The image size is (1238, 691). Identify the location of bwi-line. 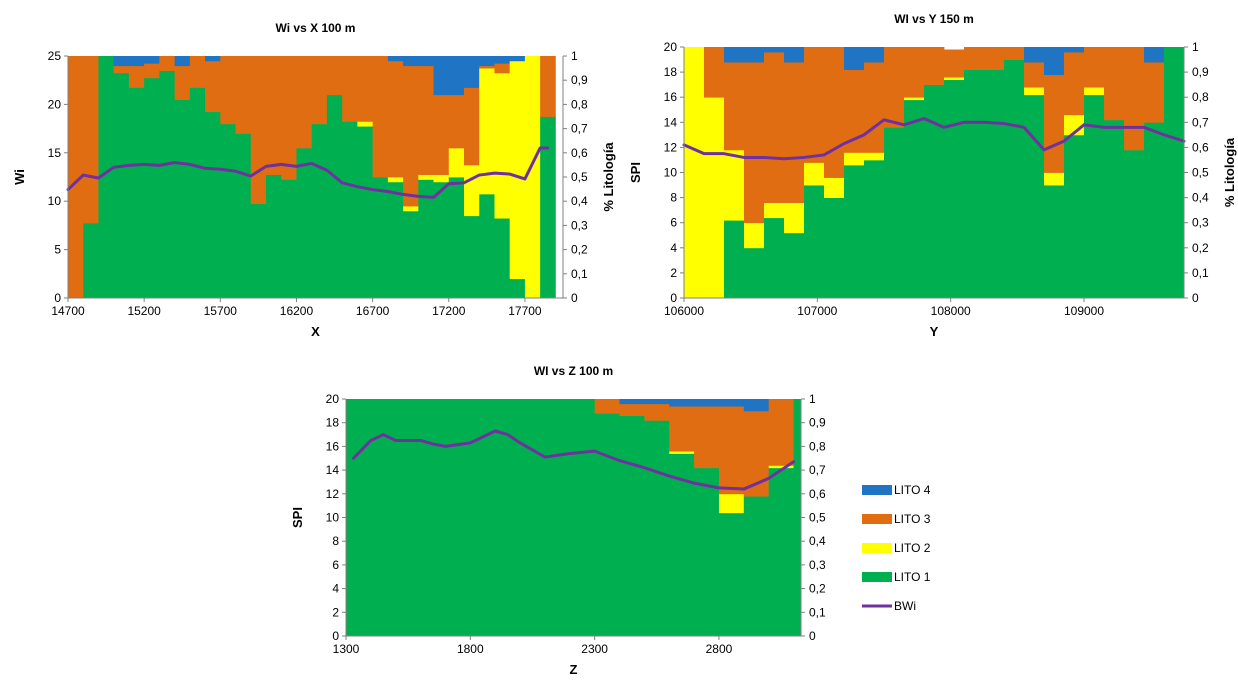
(573, 460).